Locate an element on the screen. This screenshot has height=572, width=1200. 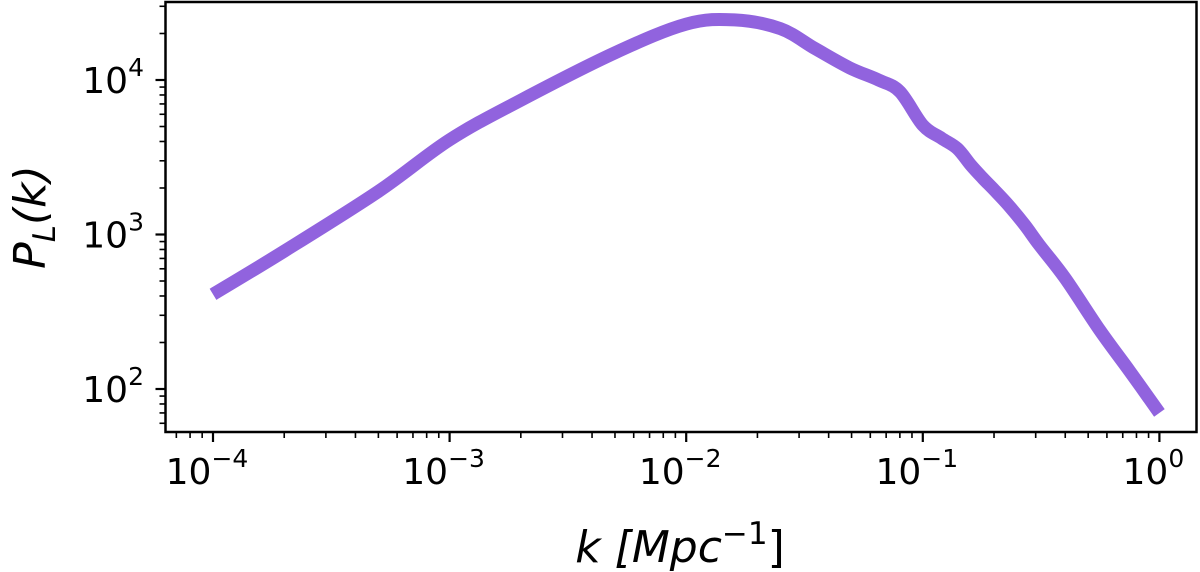
x-tick-labels: 10⁻⁴ 10⁻³ 10⁻² 10⁻¹ 10⁰ is located at coordinates (675, 468).